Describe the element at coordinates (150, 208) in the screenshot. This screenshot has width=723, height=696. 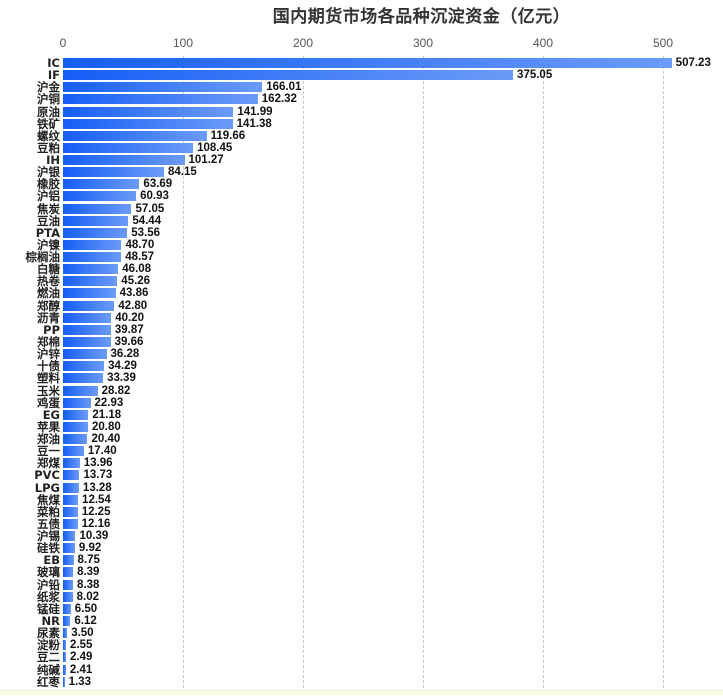
I see `value-label: 57.05` at that location.